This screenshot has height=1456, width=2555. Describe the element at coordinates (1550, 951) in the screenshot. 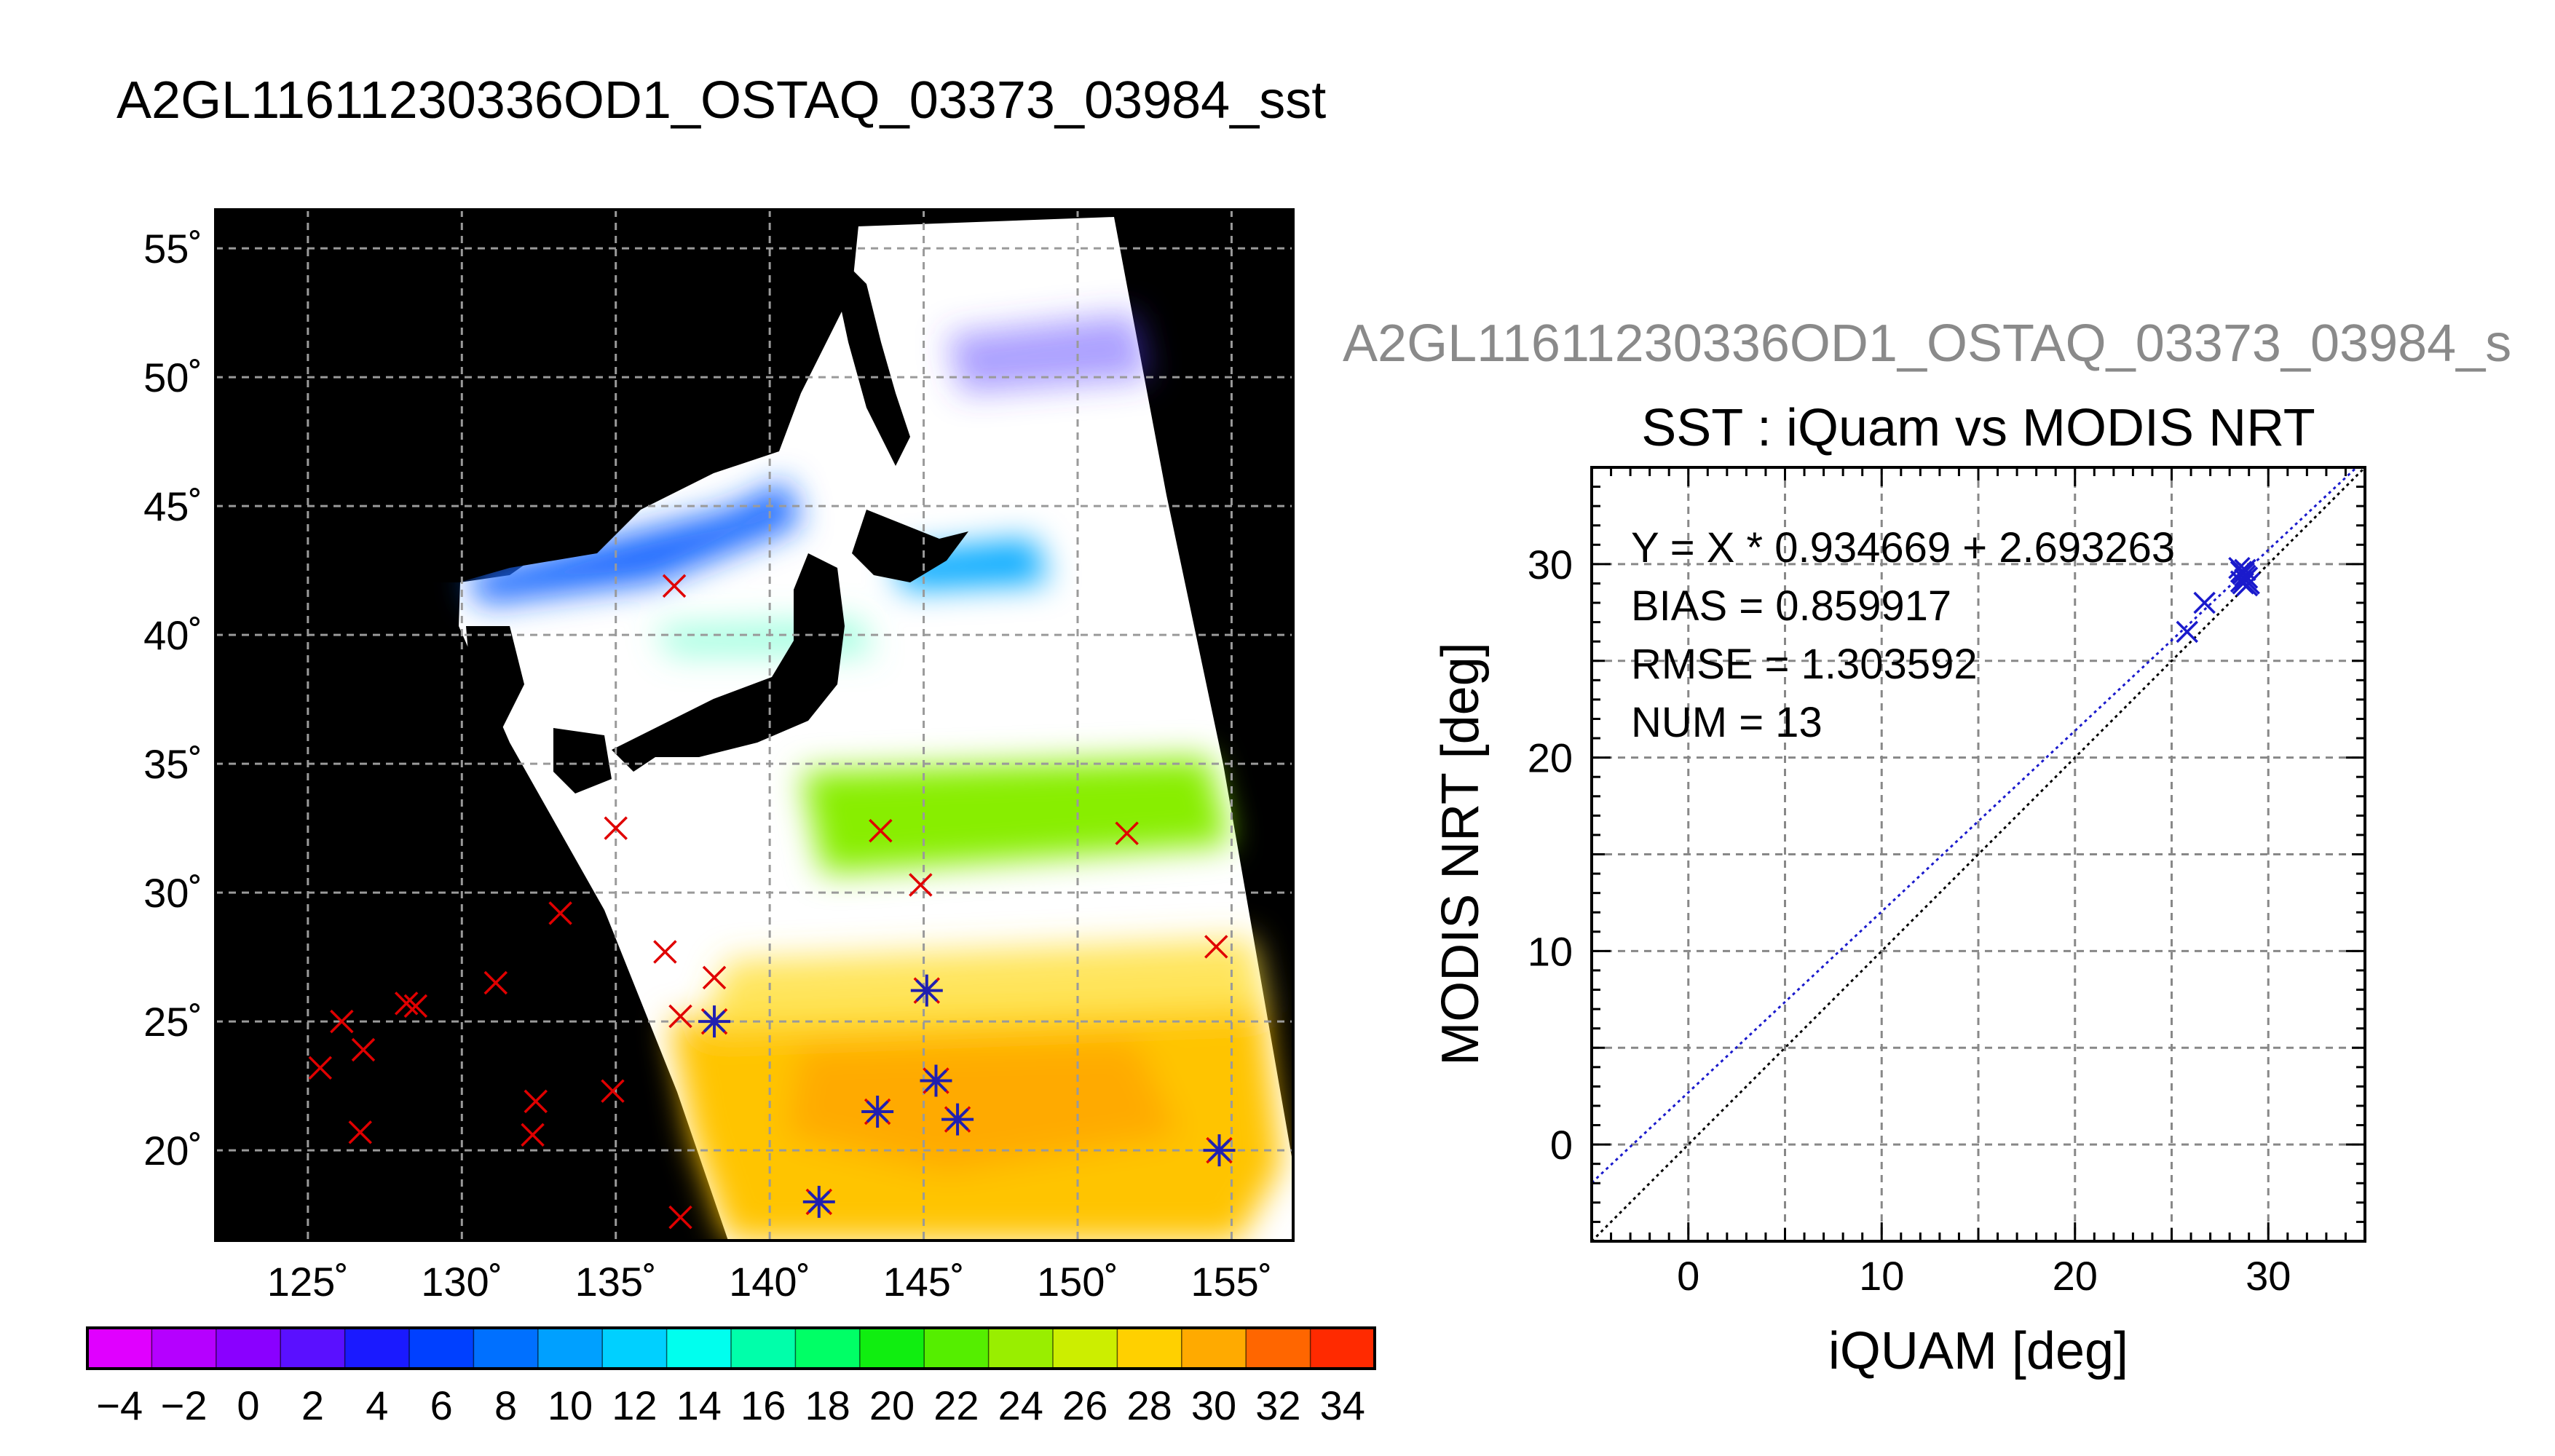

I see `y-tick-label: 10` at that location.